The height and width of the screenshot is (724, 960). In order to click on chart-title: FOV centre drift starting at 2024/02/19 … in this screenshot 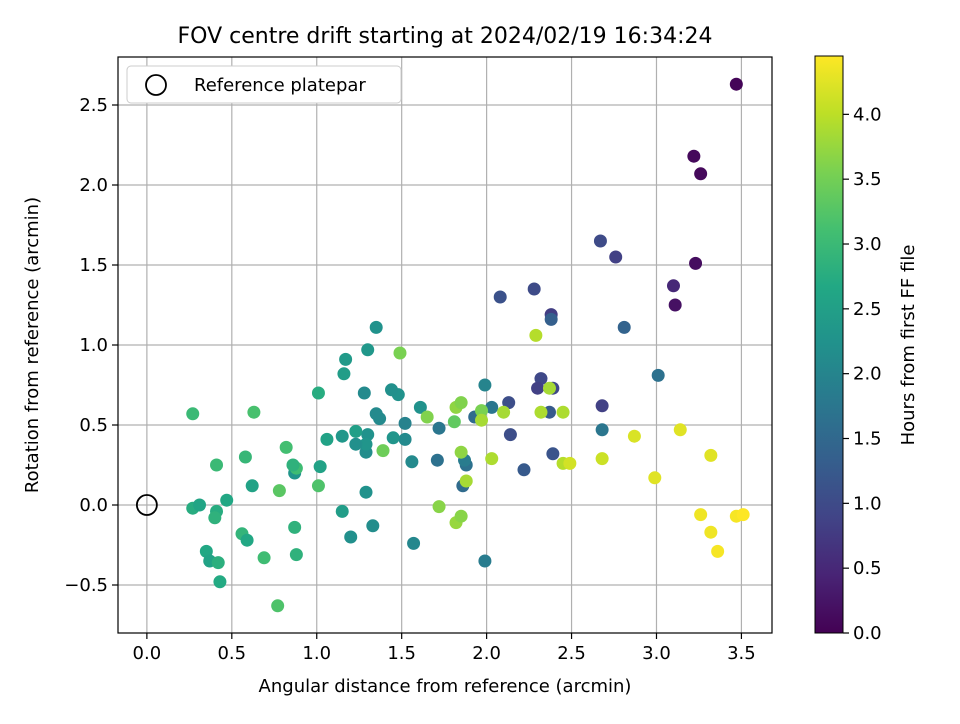, I will do `click(445, 36)`.